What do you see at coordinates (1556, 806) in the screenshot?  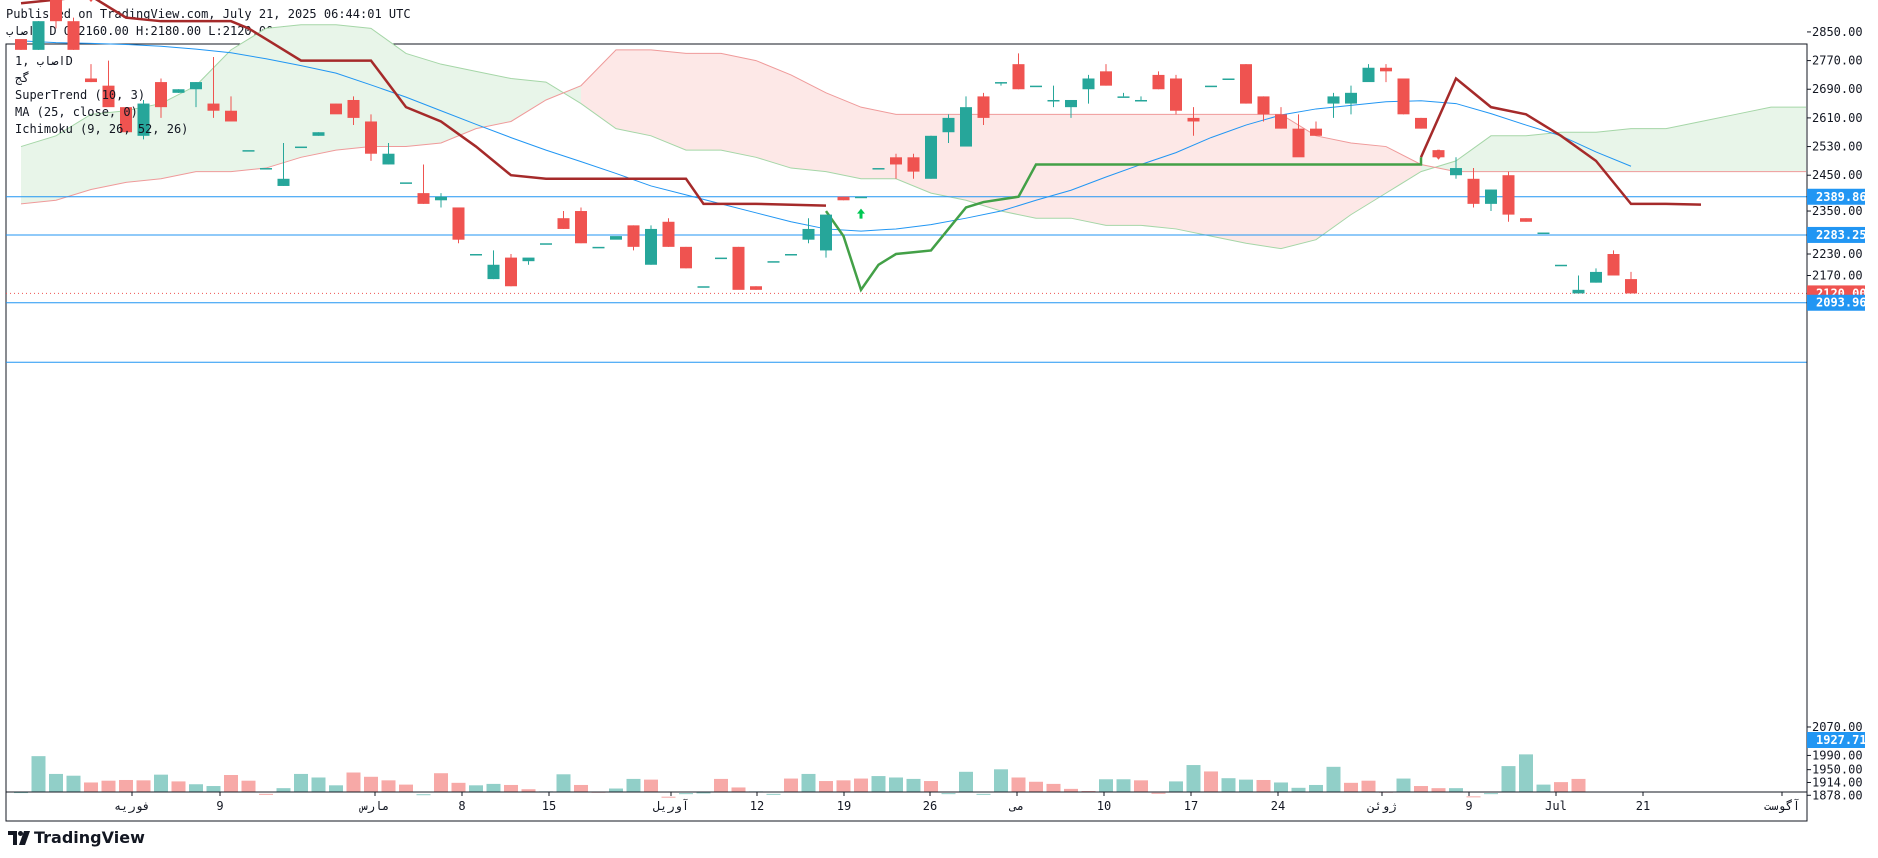 I see `time-tick-label: Jul` at bounding box center [1556, 806].